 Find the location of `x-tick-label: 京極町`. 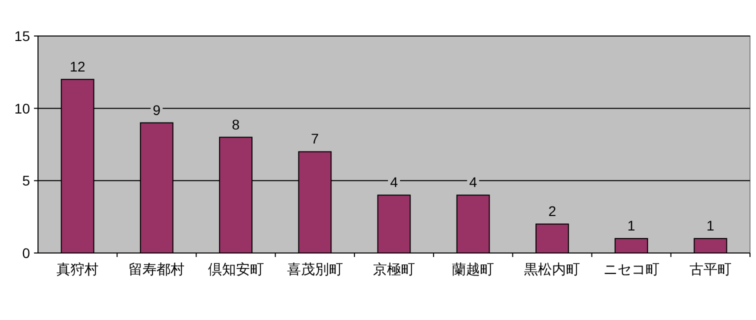

x-tick-label: 京極町 is located at coordinates (394, 269).